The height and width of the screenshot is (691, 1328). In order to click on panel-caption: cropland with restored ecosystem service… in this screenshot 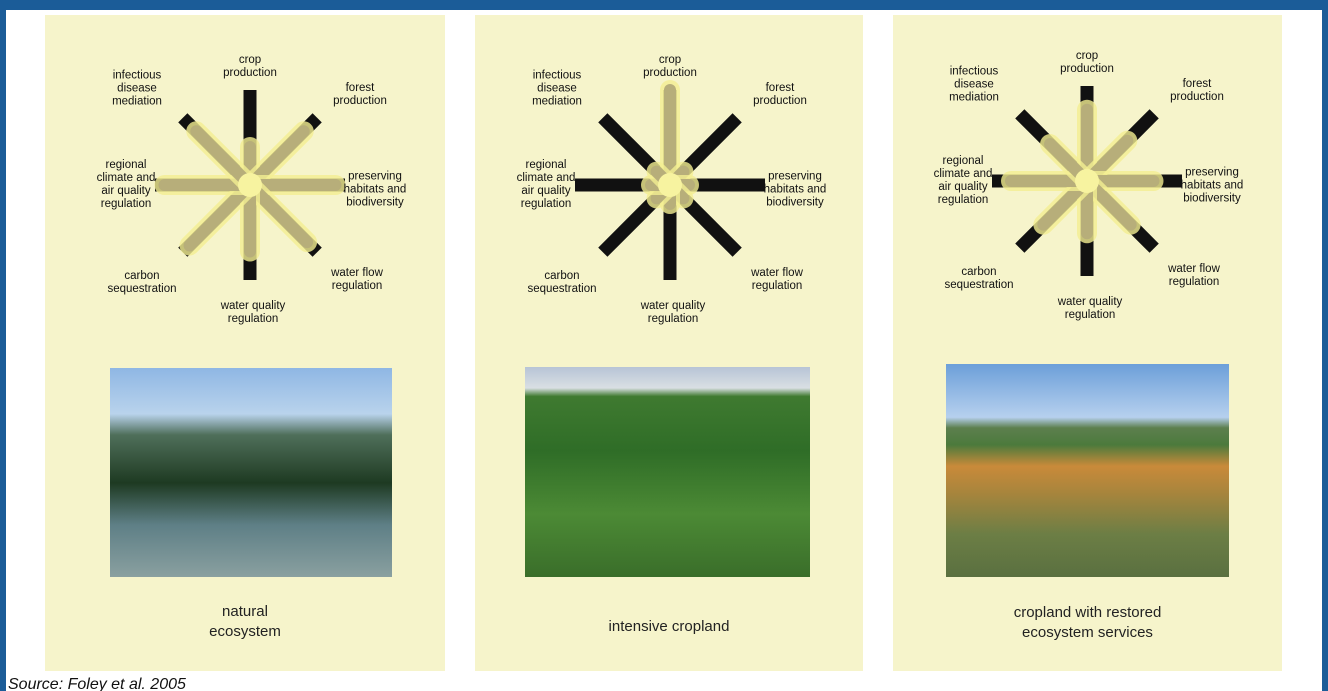, I will do `click(1087, 622)`.